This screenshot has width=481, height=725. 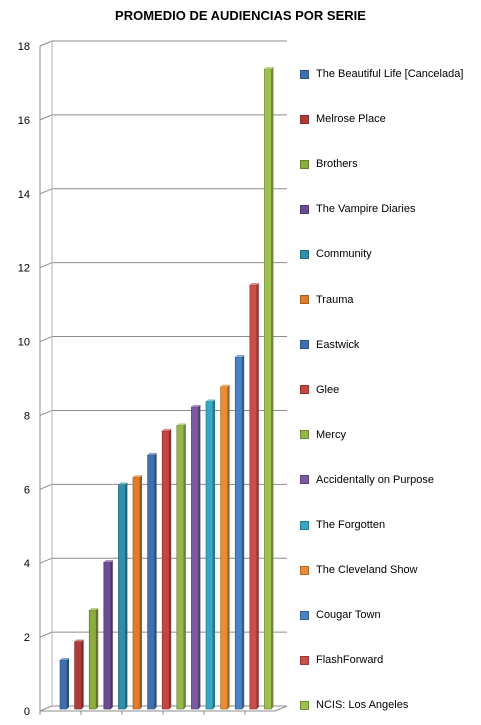 What do you see at coordinates (362, 705) in the screenshot?
I see `legend-label: NCIS: Los Angeles` at bounding box center [362, 705].